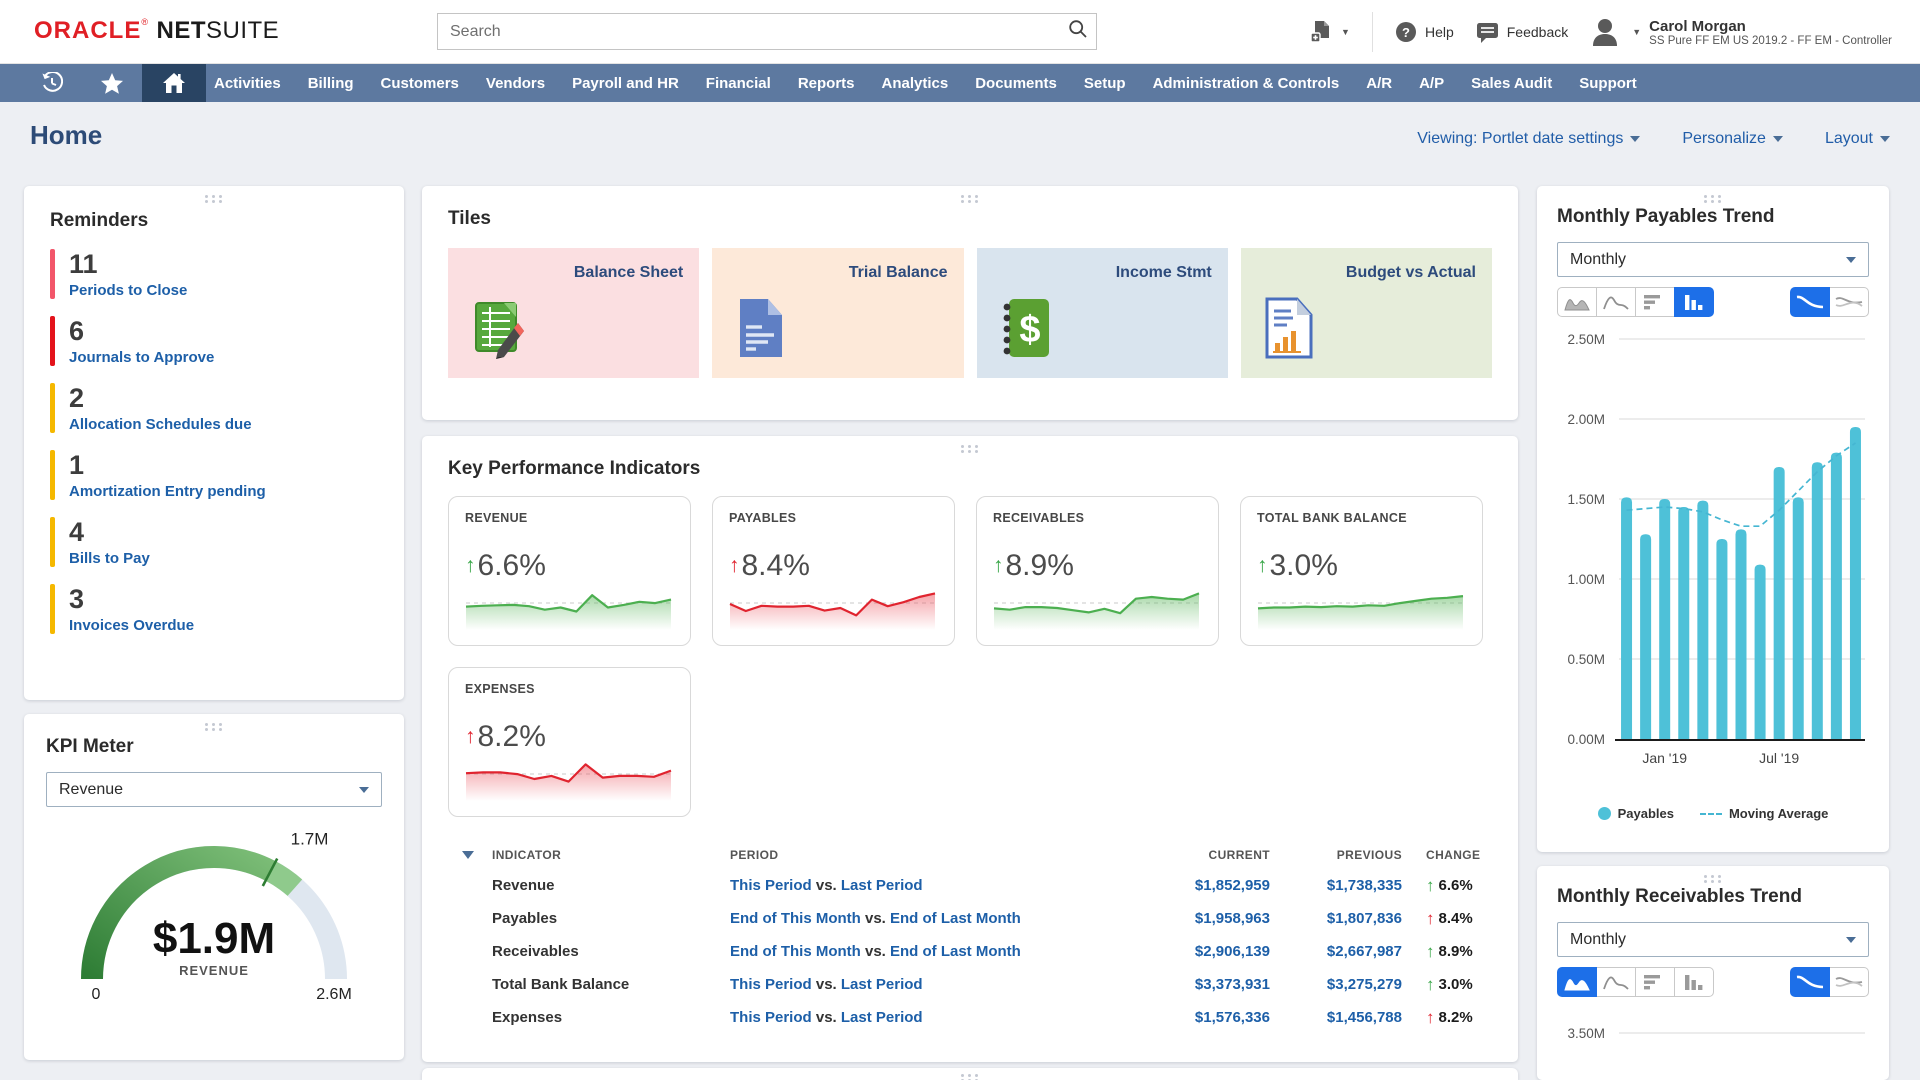 The height and width of the screenshot is (1080, 1920). What do you see at coordinates (1522, 32) in the screenshot?
I see `feedback-button: Feedback` at bounding box center [1522, 32].